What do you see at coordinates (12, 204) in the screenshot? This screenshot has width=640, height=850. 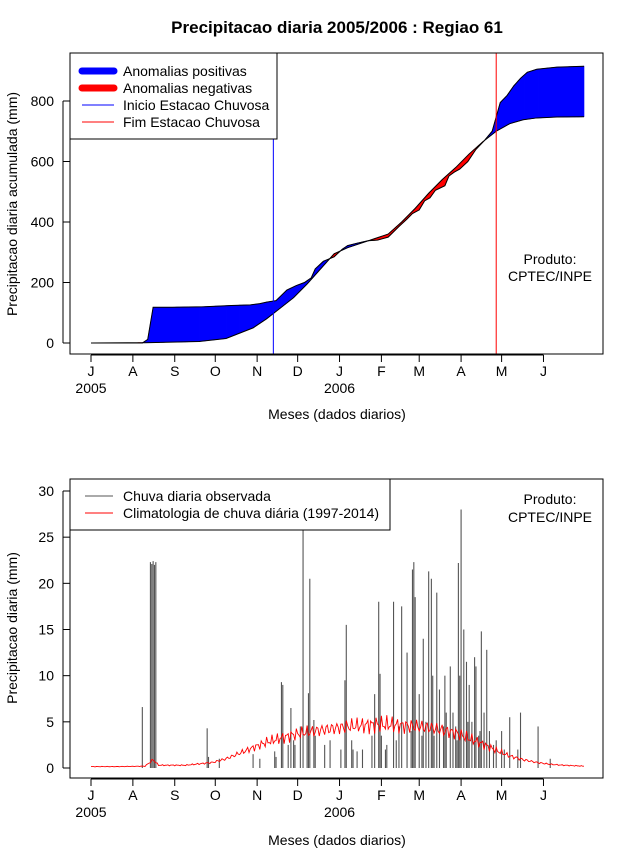 I see `y-axis-label: Precipitacao diaria acumulada (mm)` at bounding box center [12, 204].